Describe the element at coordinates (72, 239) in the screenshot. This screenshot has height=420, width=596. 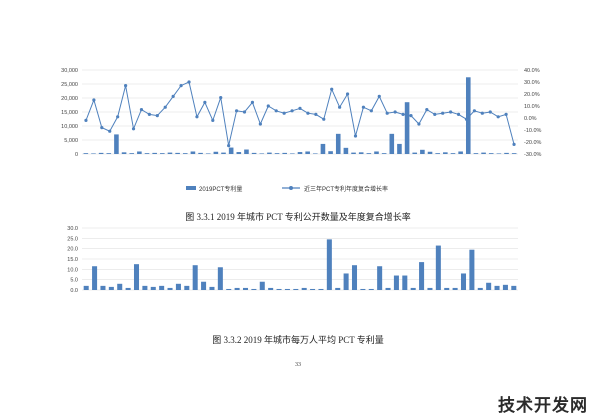
I see `y-tick-label: 25.0` at that location.